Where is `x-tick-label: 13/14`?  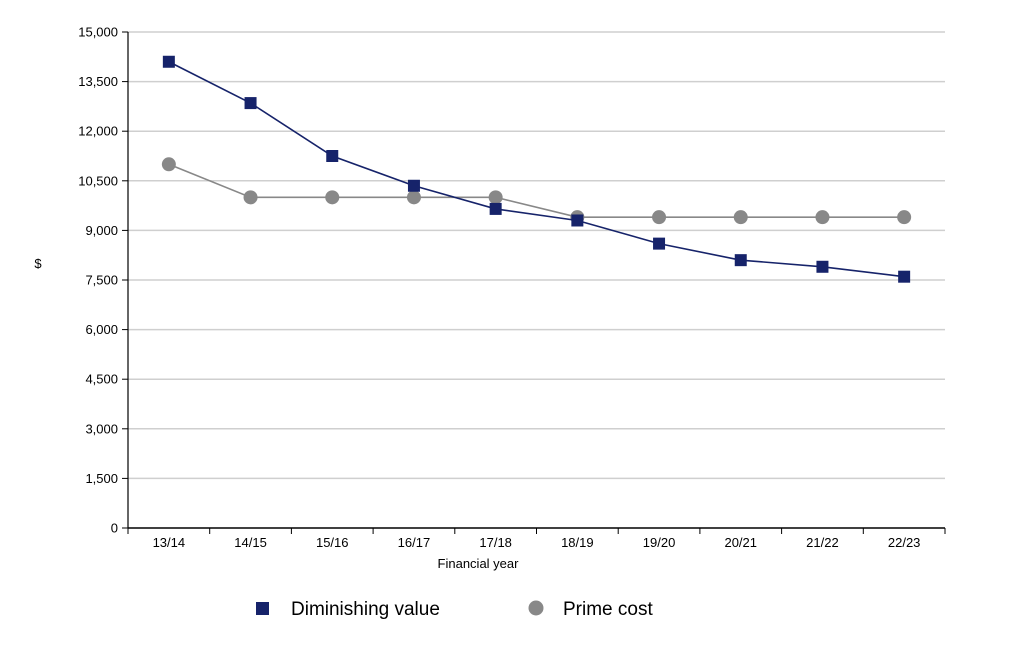 x-tick-label: 13/14 is located at coordinates (169, 542).